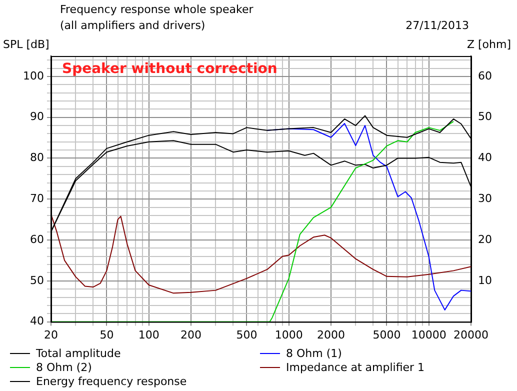 This screenshot has height=391, width=517. Describe the element at coordinates (51, 335) in the screenshot. I see `x-tick-label: 20` at that location.